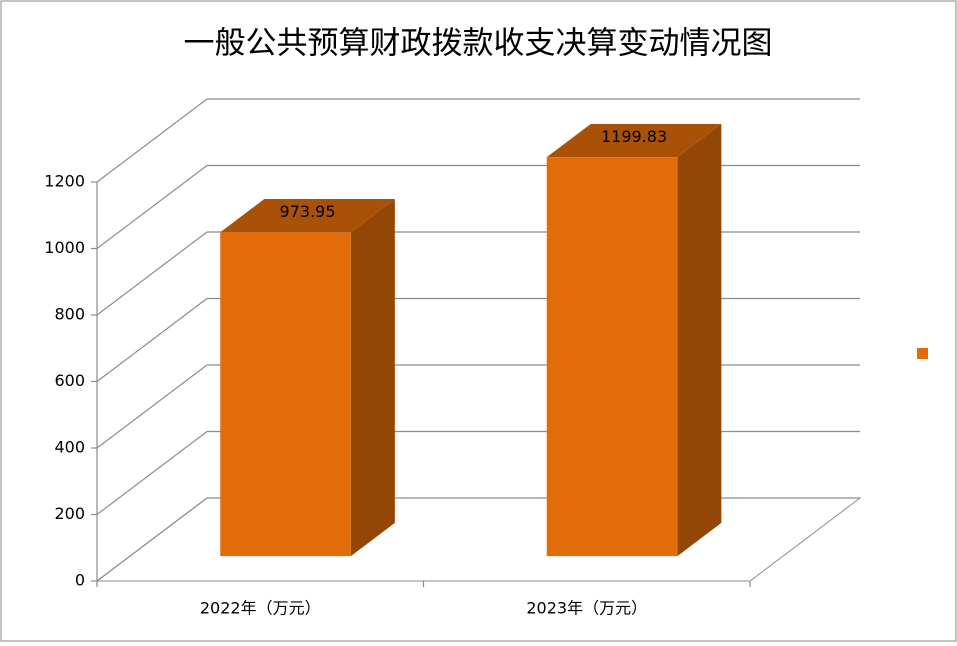  What do you see at coordinates (69, 380) in the screenshot?
I see `y-tick-label: 600` at bounding box center [69, 380].